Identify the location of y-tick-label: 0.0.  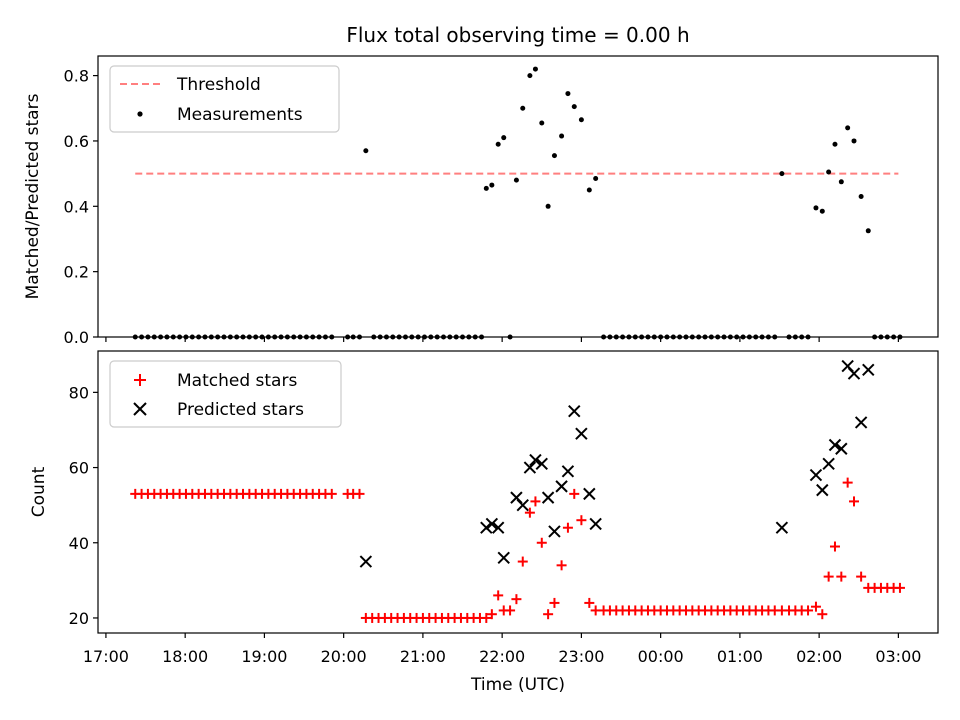
(76, 337).